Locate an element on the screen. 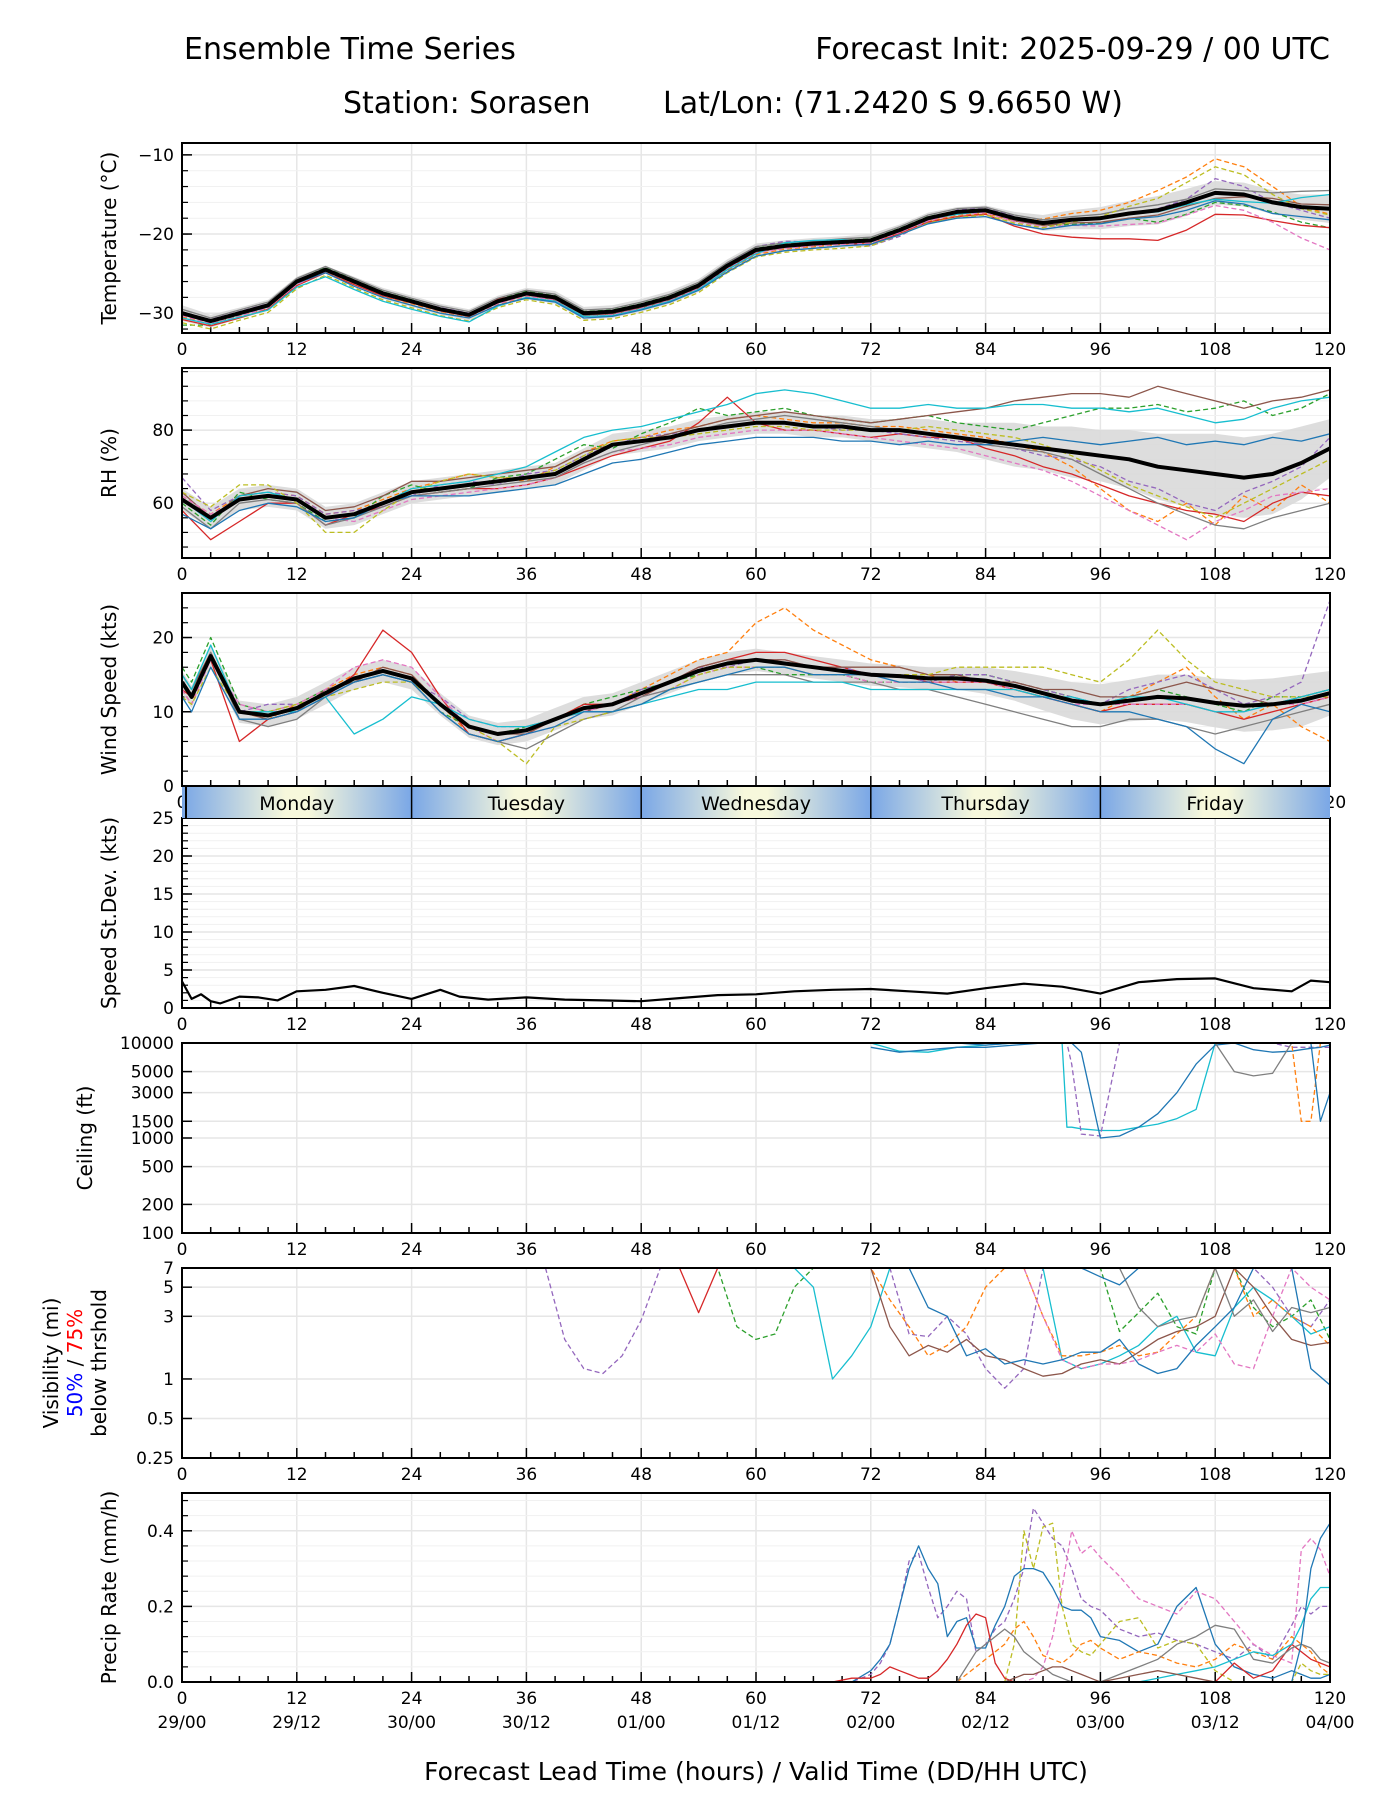 Image resolution: width=1400 pixels, height=1800 pixels. chart-title: Ensemble Time Series is located at coordinates (350, 49).